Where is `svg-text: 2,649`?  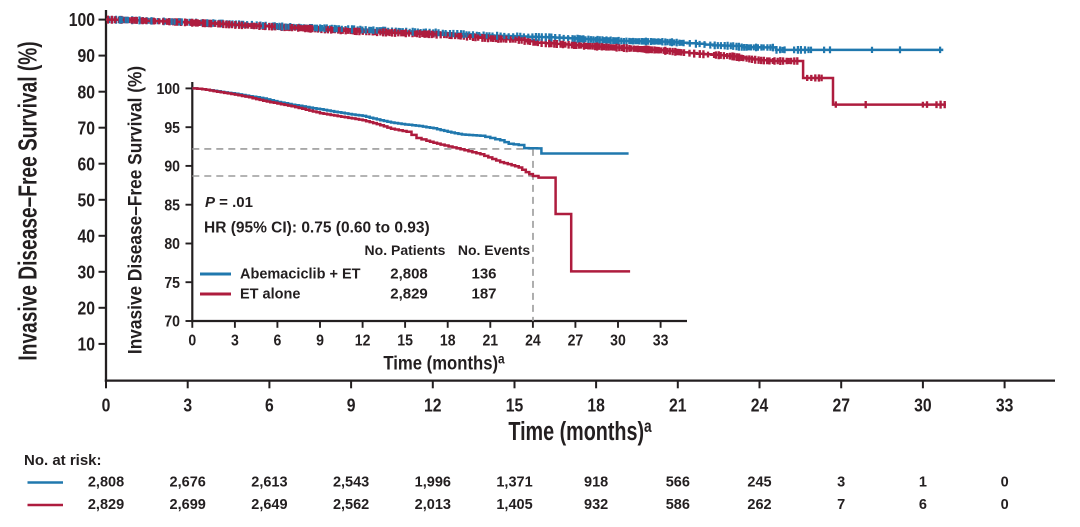
svg-text: 2,649 is located at coordinates (269, 505).